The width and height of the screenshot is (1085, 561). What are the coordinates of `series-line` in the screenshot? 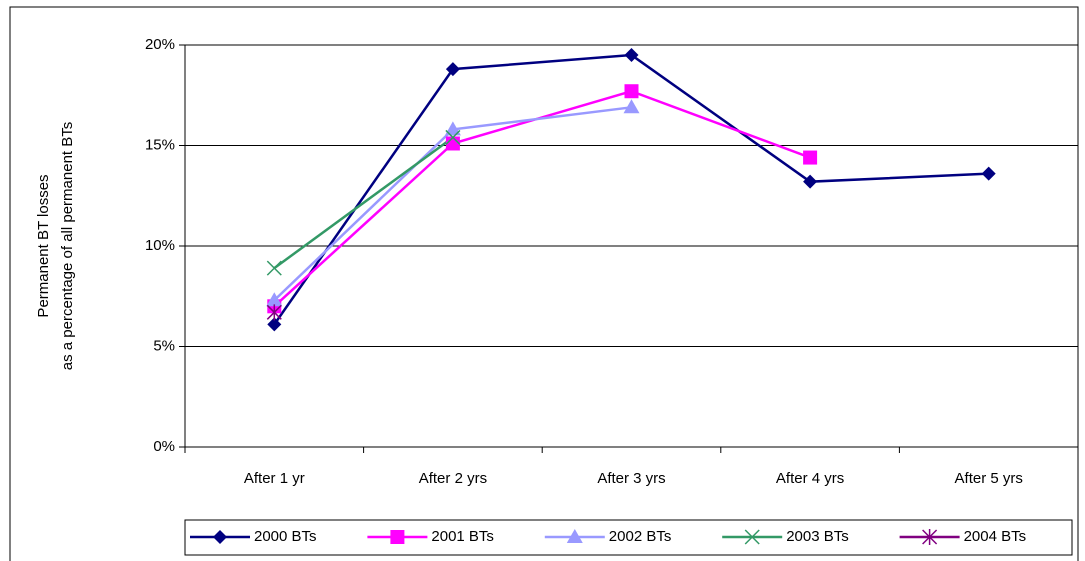 It's located at (363, 203).